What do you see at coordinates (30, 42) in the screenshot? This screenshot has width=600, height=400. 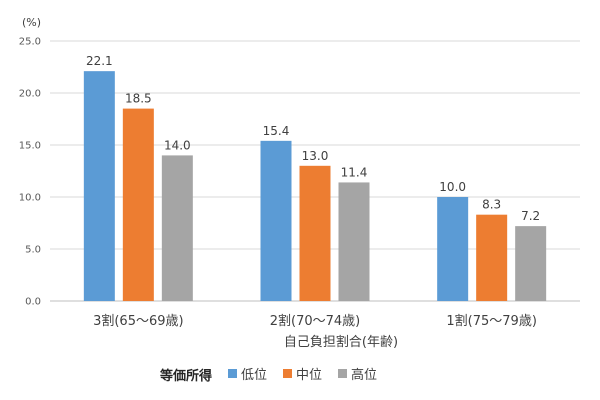 I see `y-tick-label: 25.0` at bounding box center [30, 42].